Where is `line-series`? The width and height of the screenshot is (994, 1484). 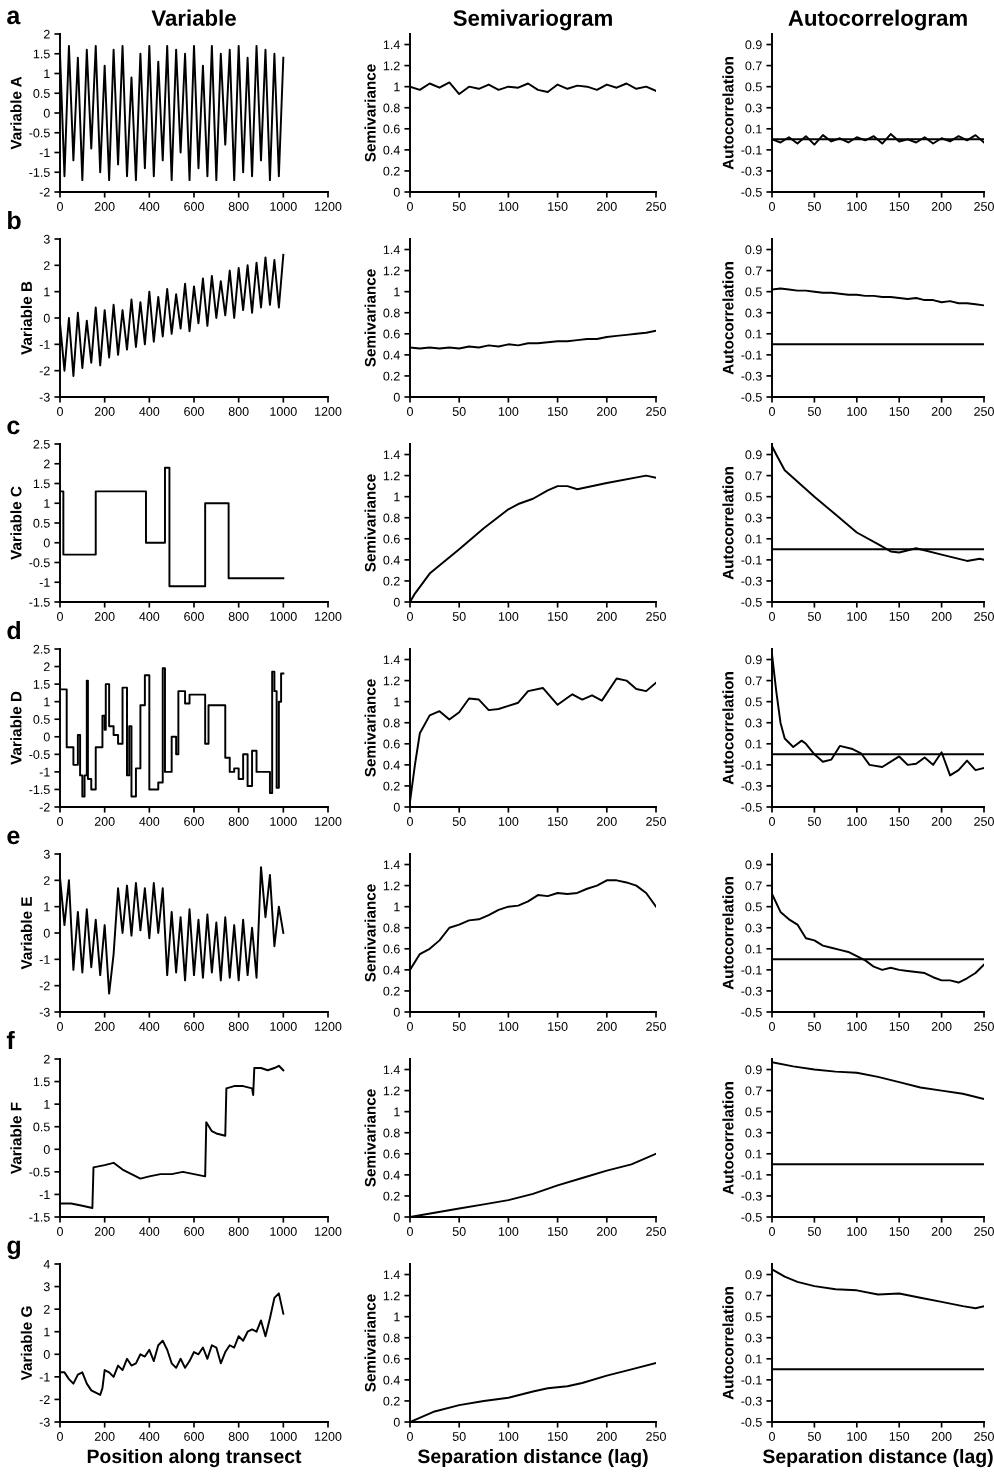 line-series is located at coordinates (172, 1136).